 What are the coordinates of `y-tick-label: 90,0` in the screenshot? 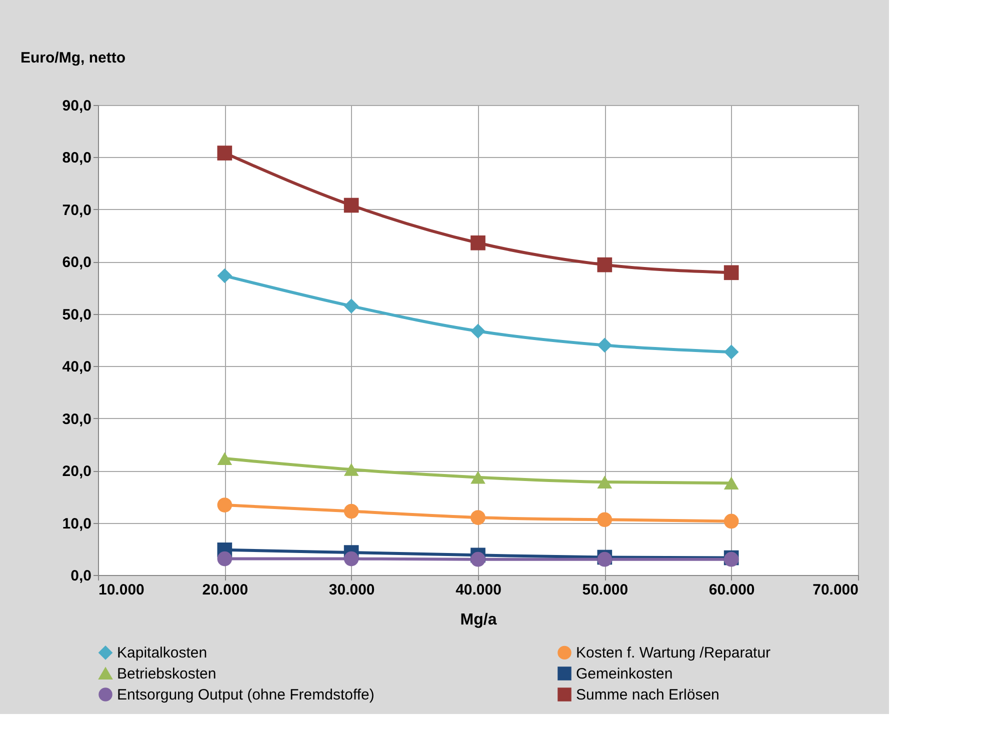 It's located at (77, 106).